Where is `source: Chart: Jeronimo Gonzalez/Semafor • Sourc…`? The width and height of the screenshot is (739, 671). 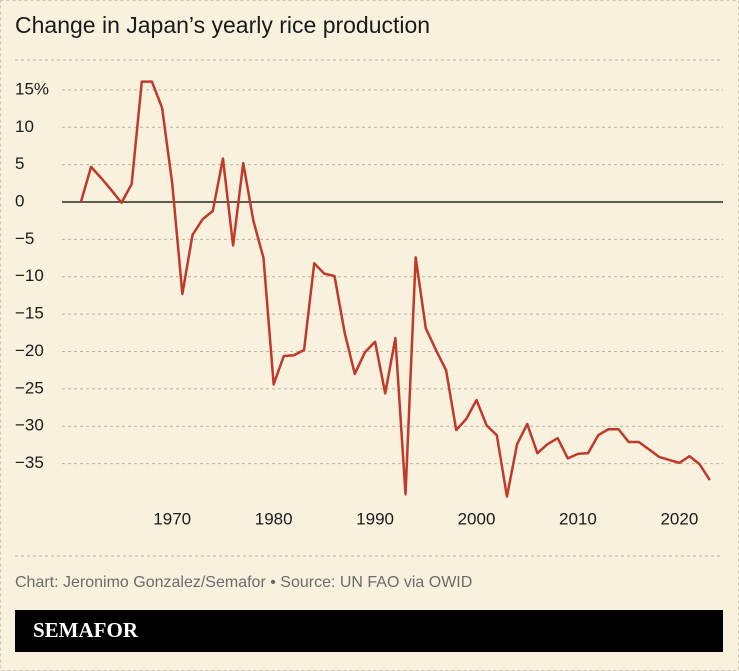 source: Chart: Jeronimo Gonzalez/Semafor • Sourc… is located at coordinates (243, 582).